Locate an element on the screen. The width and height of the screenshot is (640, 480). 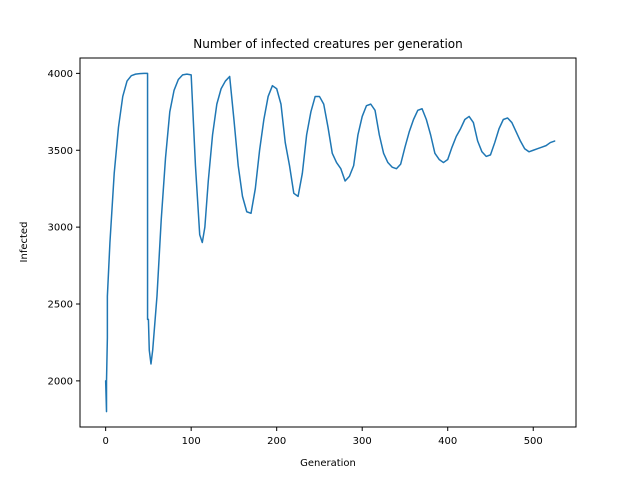
y-axis-ticks: 2000 2500 3000 3500 4000 is located at coordinates (64, 228).